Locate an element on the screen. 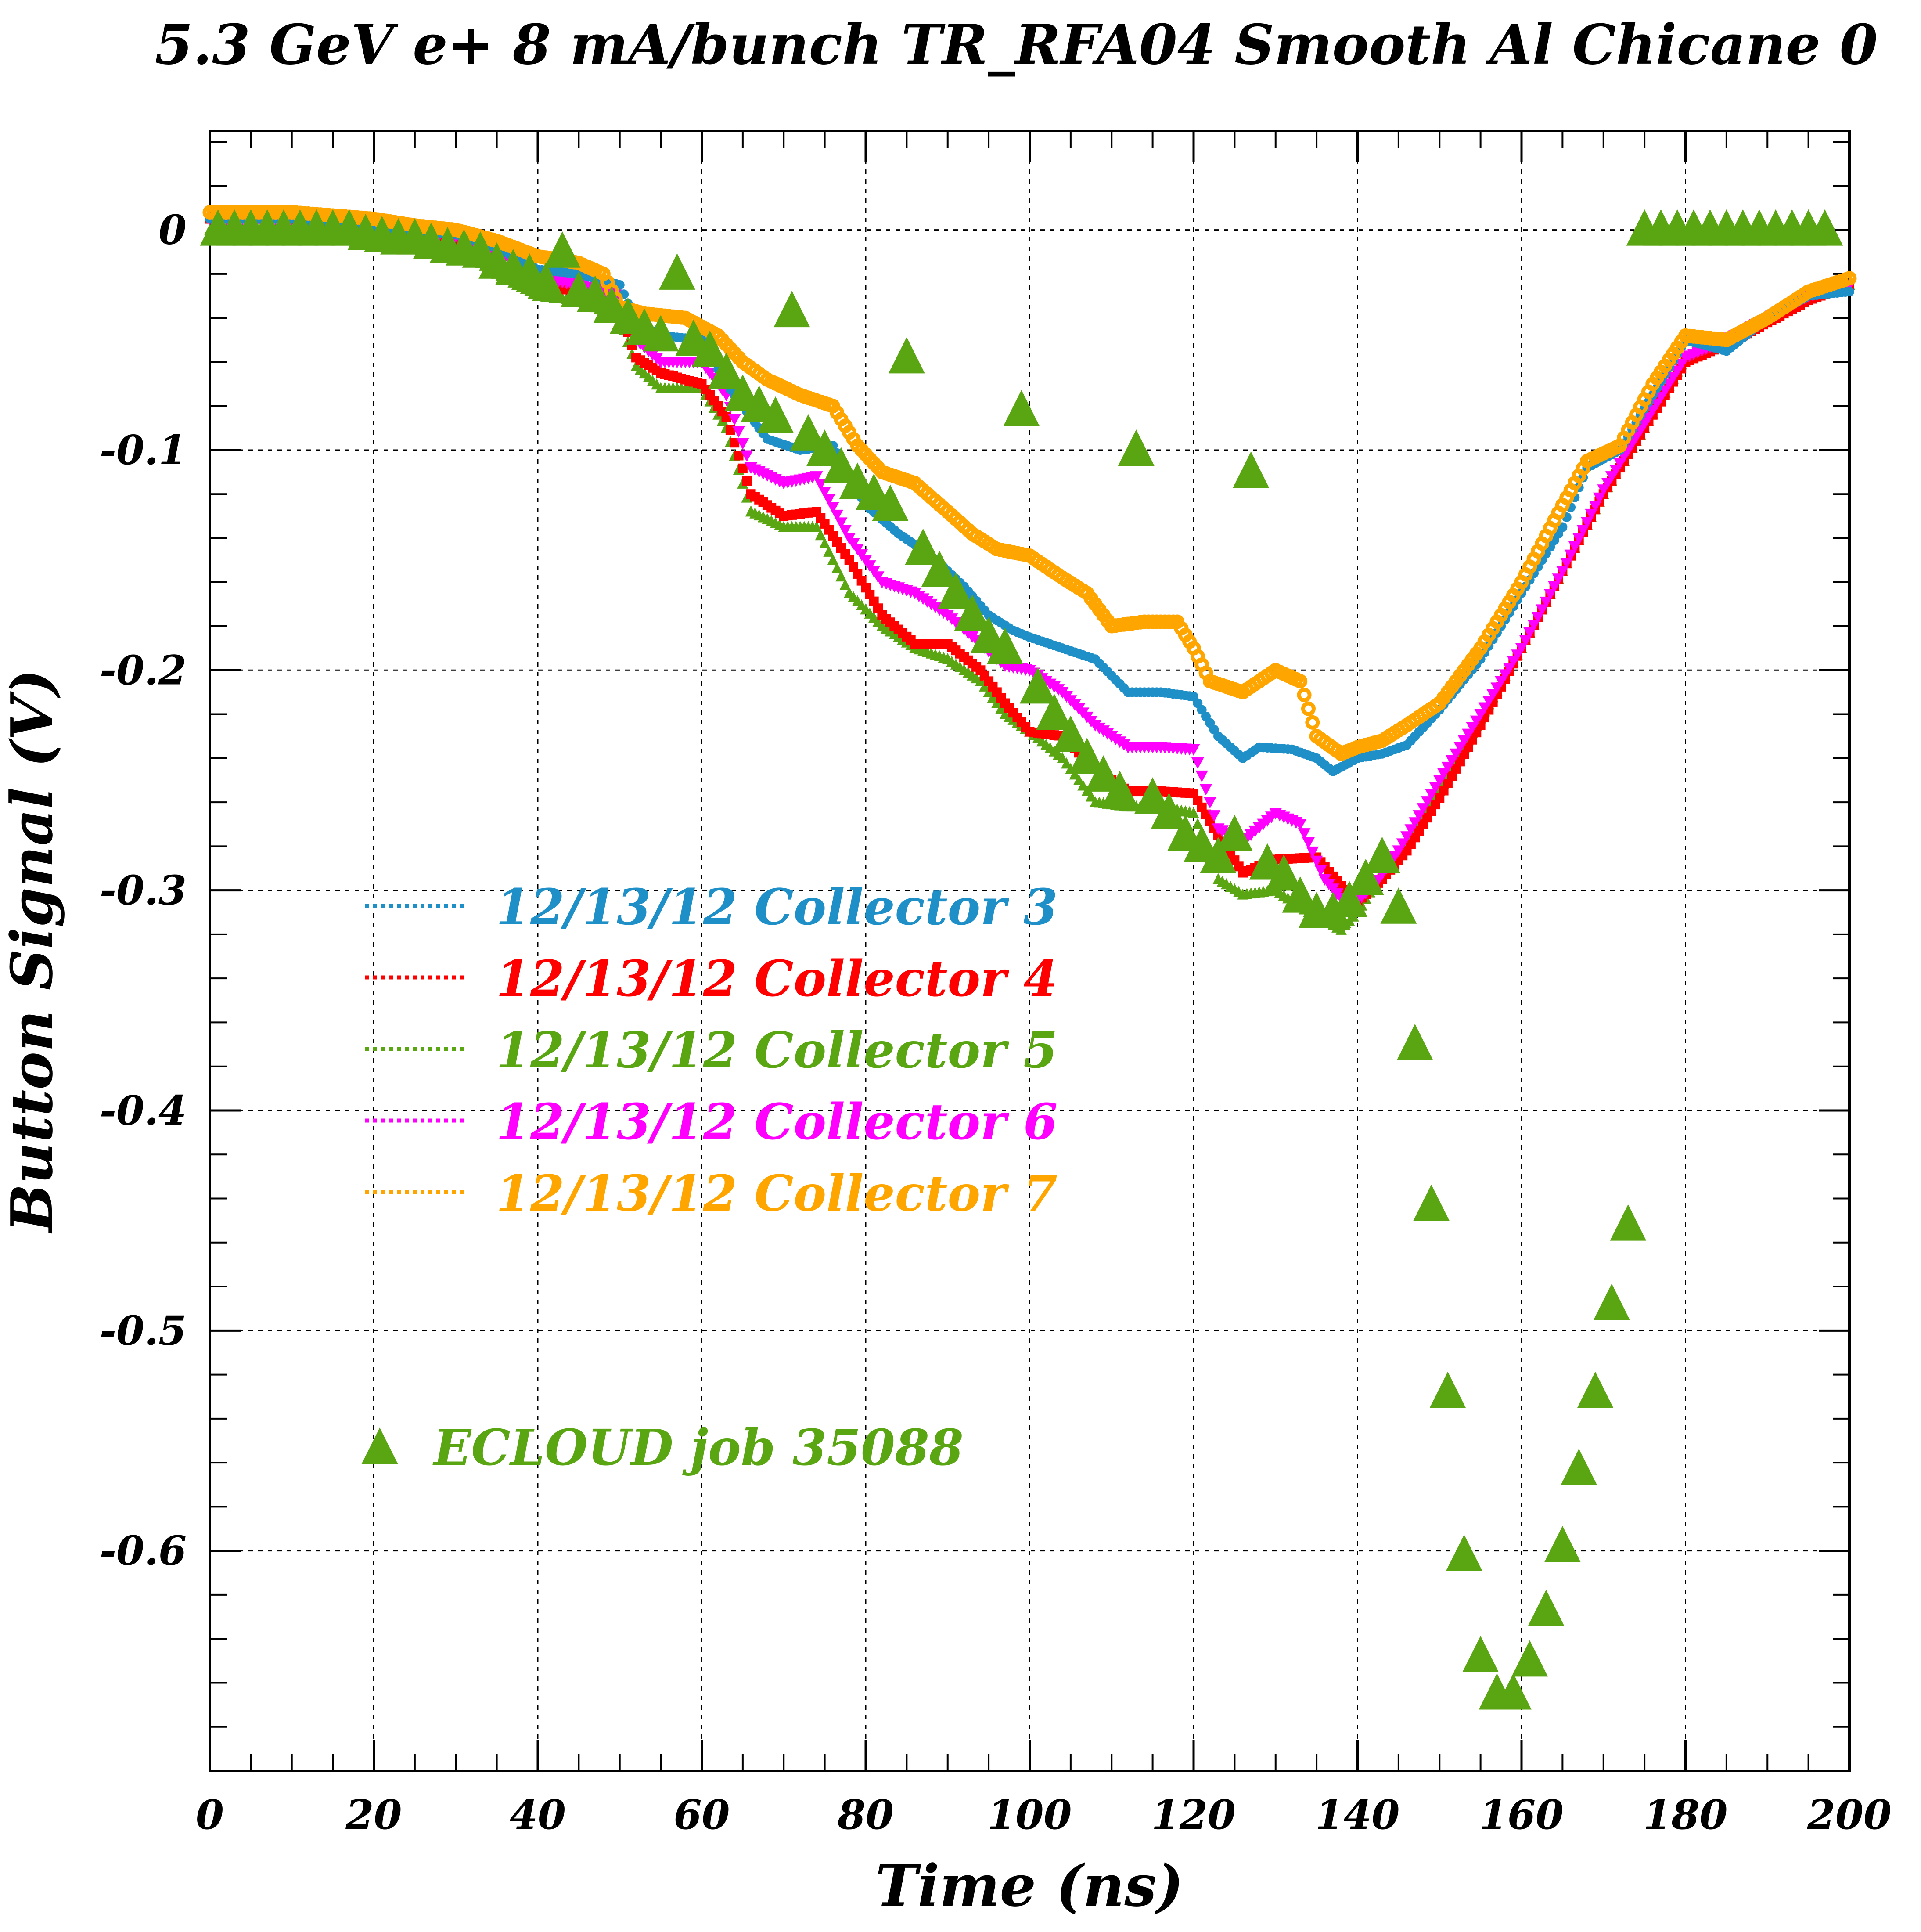 This screenshot has height=1932, width=1921. legend-label: 12/13/12 Collector 5 is located at coordinates (777, 1050).